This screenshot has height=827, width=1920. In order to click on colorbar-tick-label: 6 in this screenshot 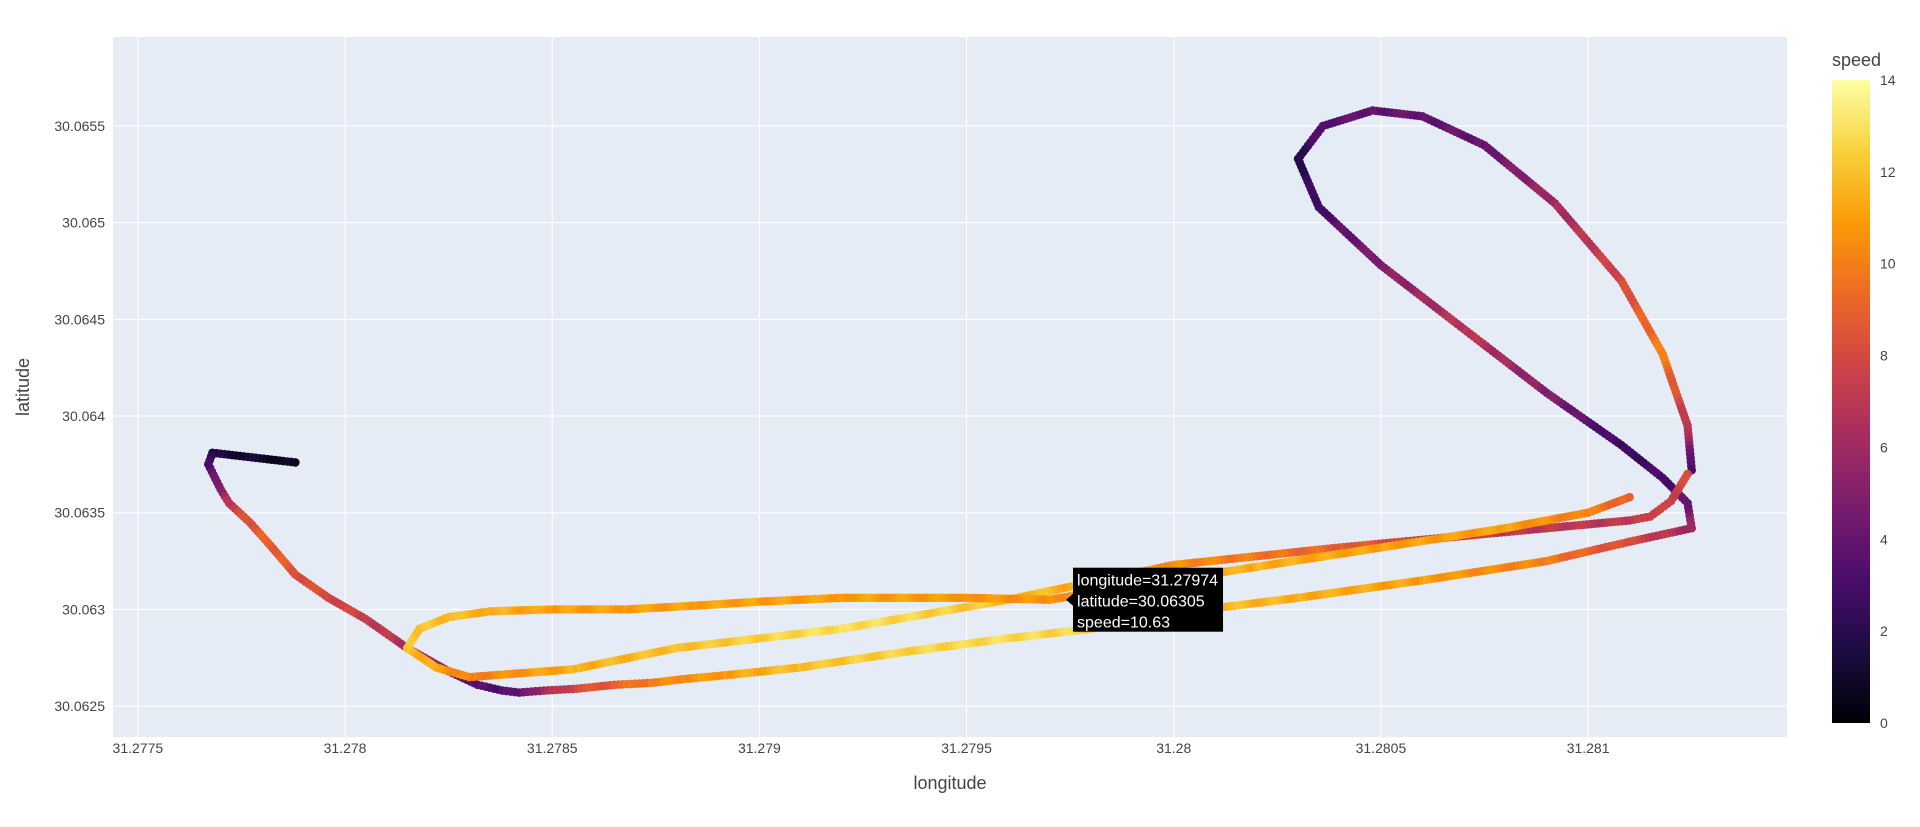, I will do `click(1884, 447)`.